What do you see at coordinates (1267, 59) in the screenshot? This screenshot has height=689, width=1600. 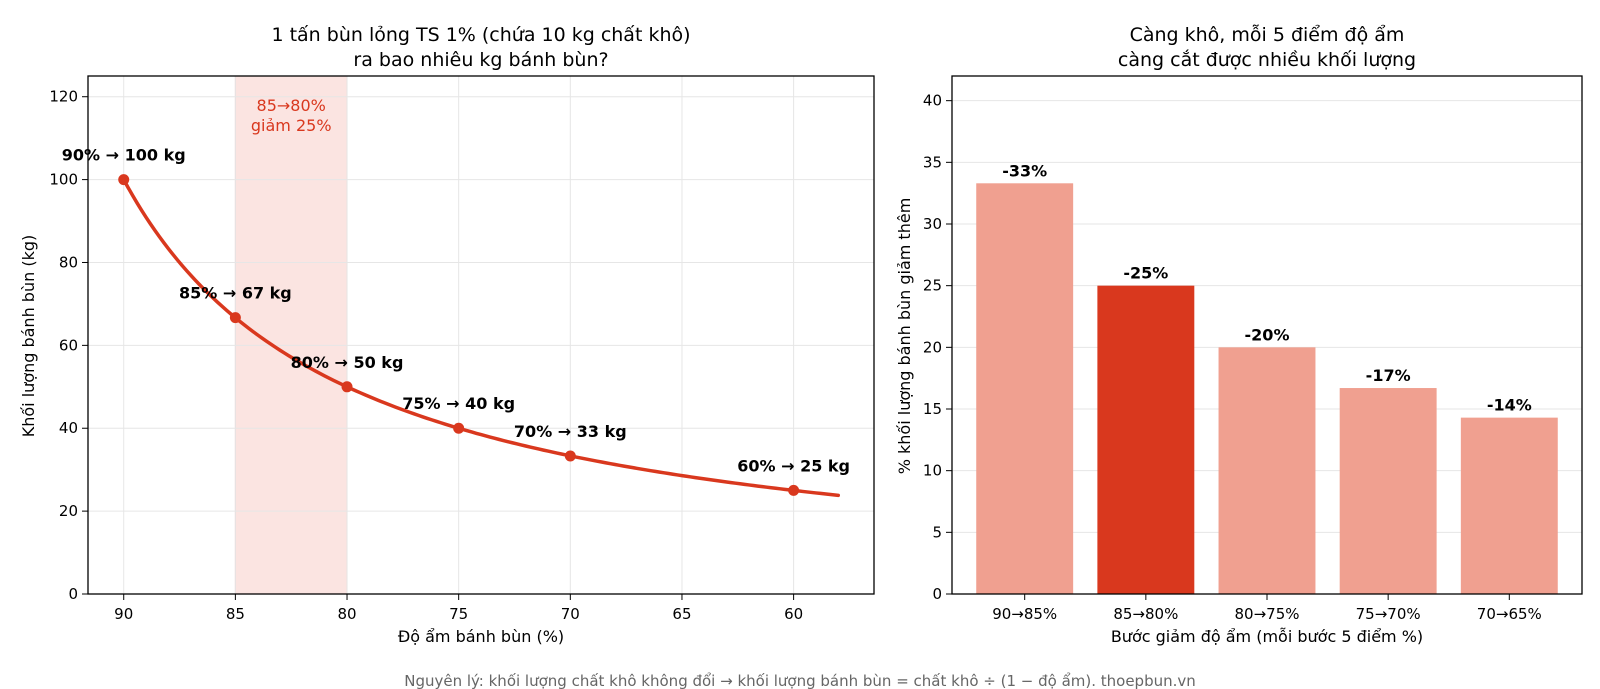 I see `right-chart-title-line-2: càng cắt được nhiều khối lượng` at bounding box center [1267, 59].